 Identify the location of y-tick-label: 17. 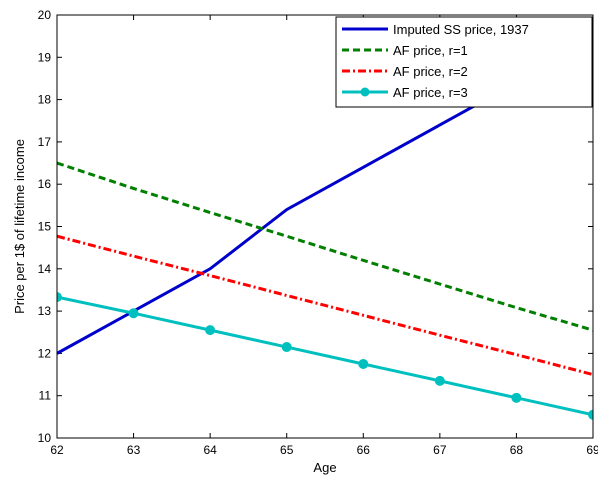
(45, 142).